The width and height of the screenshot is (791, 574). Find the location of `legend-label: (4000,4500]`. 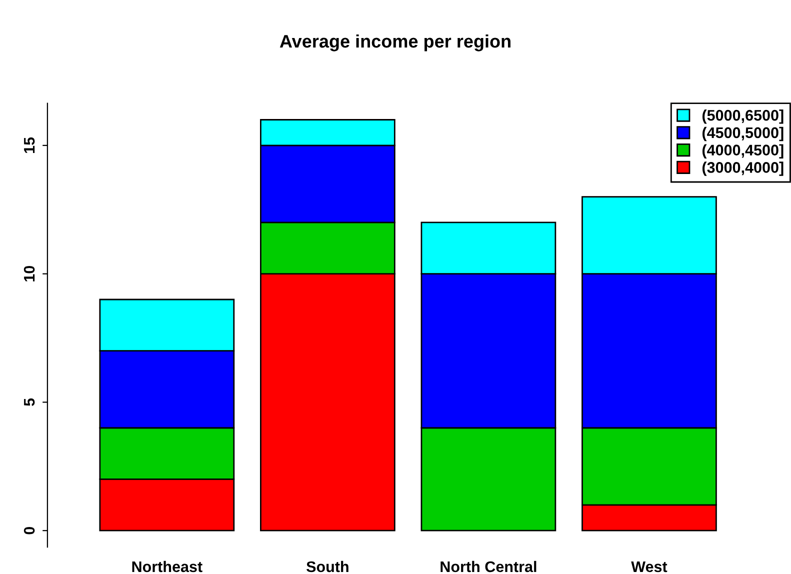

legend-label: (4000,4500] is located at coordinates (743, 151).